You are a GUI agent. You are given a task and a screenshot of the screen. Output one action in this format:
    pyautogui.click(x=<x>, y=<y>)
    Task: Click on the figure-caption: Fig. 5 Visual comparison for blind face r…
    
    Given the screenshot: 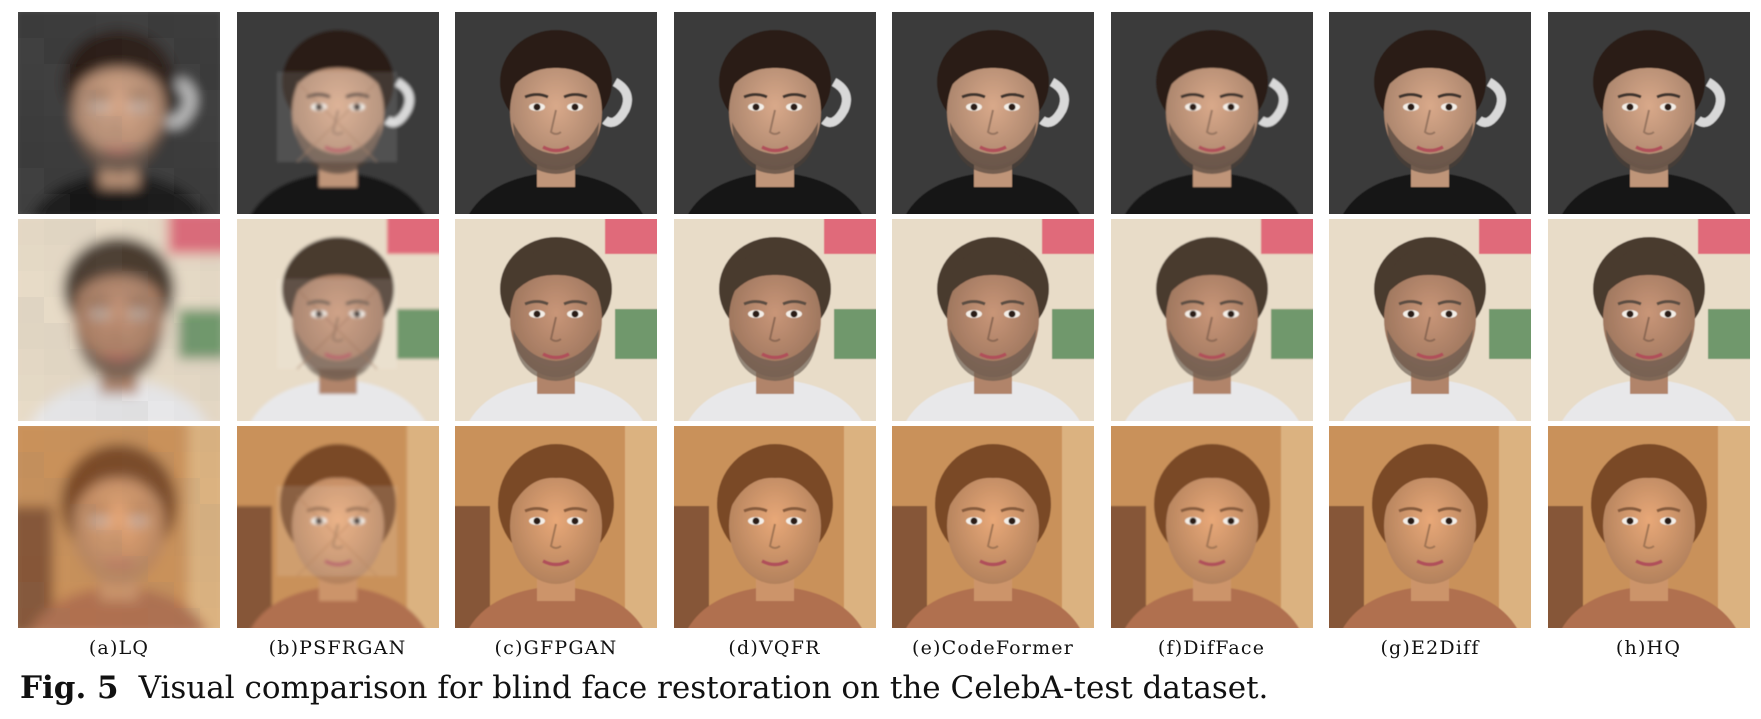 What is the action you would take?
    pyautogui.click(x=644, y=688)
    